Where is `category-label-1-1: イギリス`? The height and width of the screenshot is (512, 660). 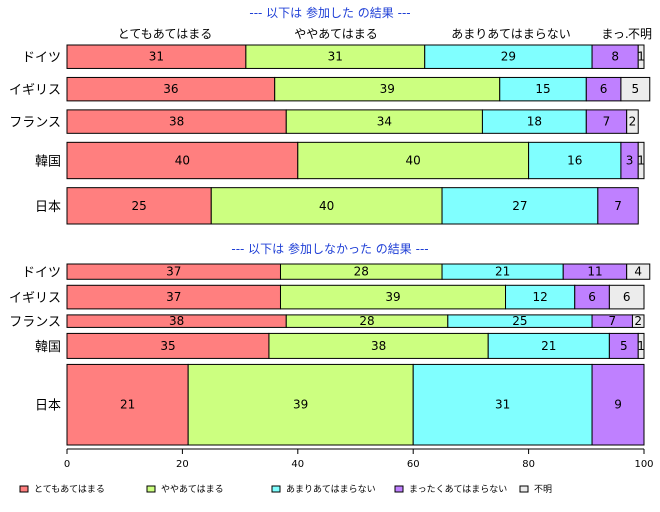 category-label-1-1: イギリス is located at coordinates (35, 298).